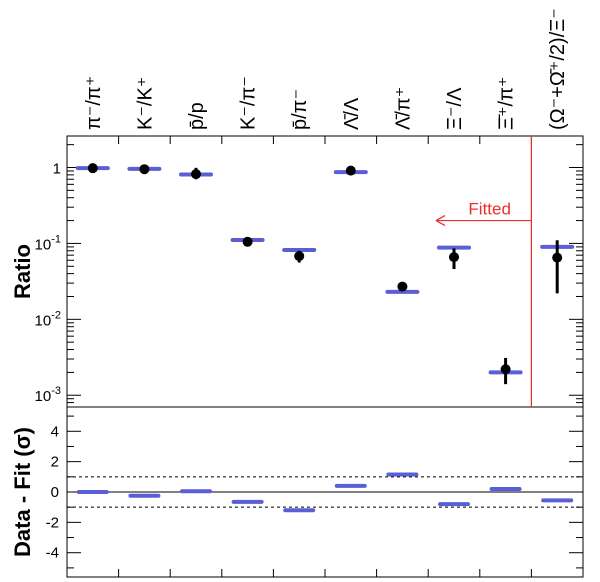  I want to click on fitted-annotation: Fitted, so click(489, 209).